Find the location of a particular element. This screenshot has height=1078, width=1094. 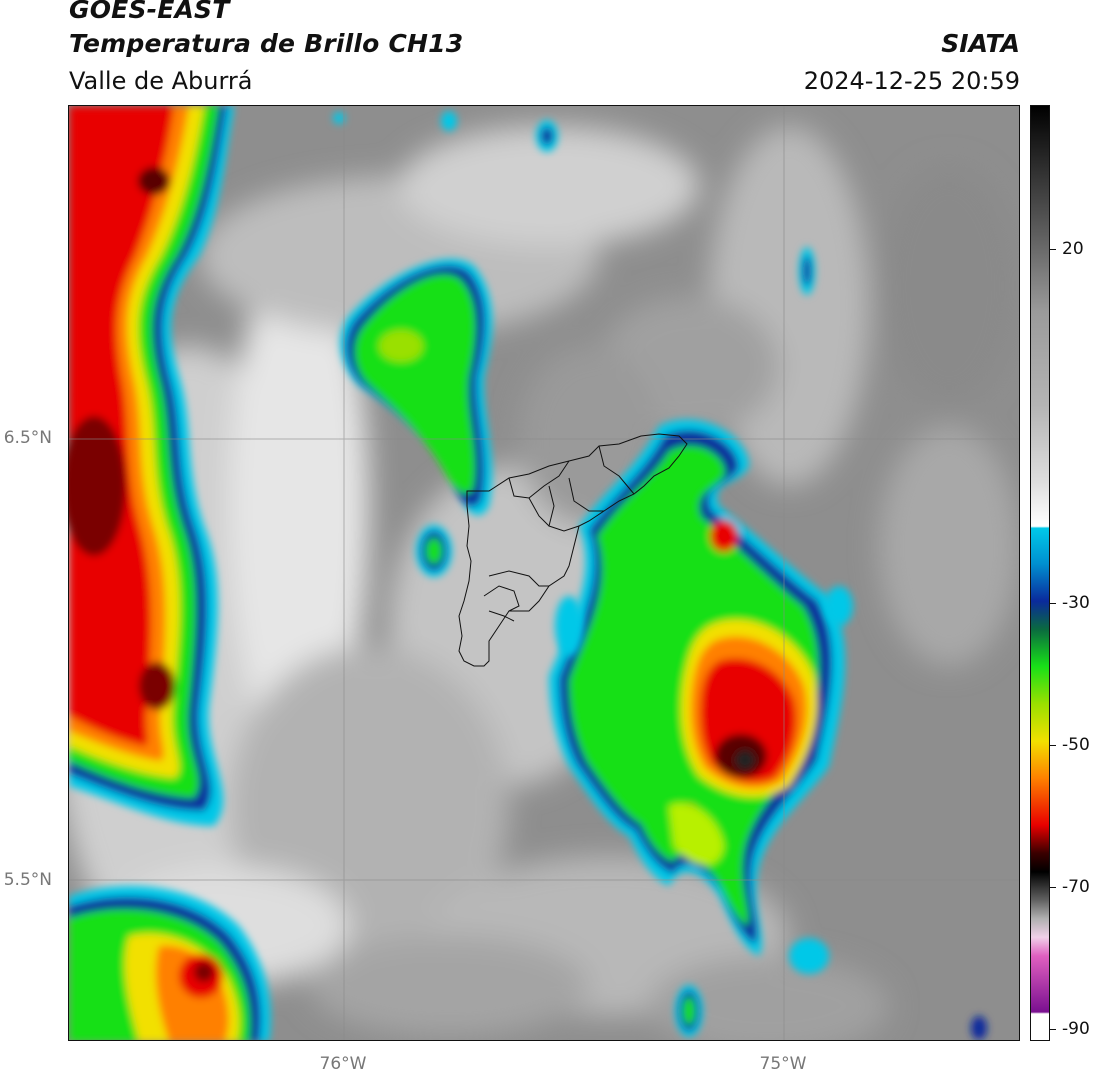

cloud-east-storm is located at coordinates (697, 688).